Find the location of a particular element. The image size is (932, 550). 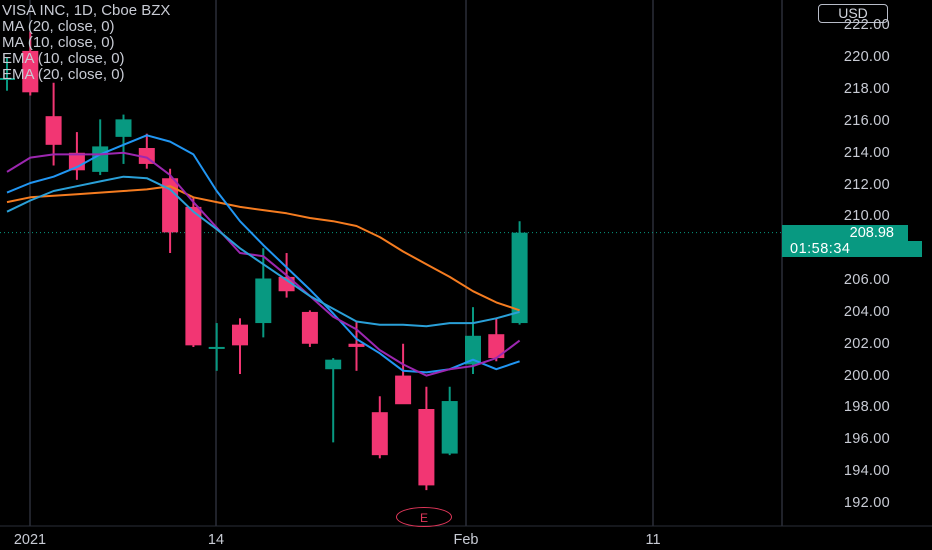

chart-title: VISA INC, 1D, Cboe BZX is located at coordinates (86, 10).